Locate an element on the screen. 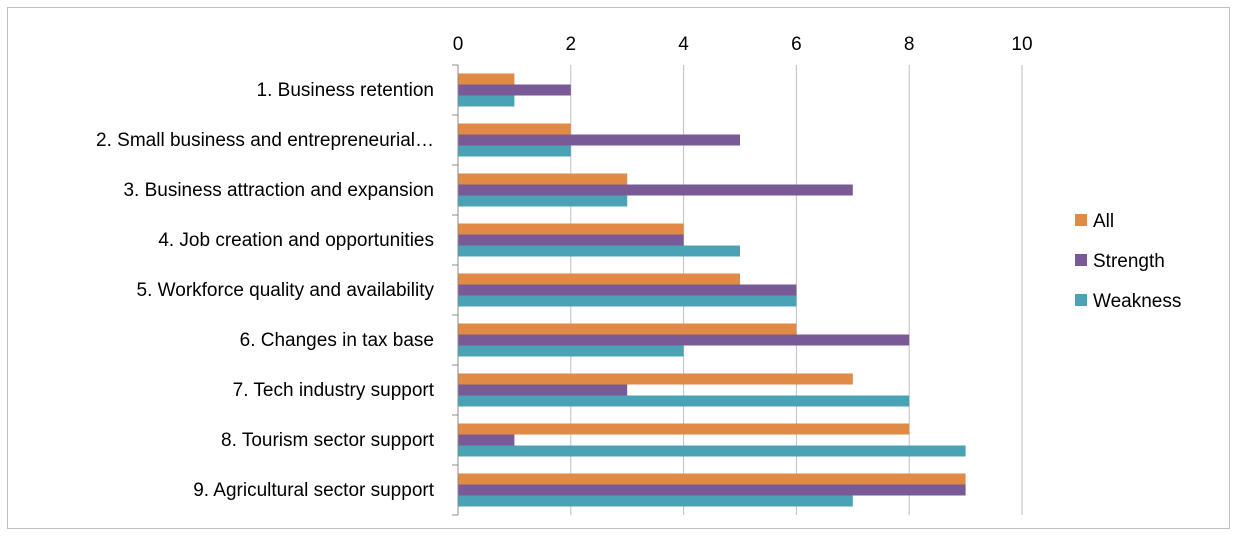 The height and width of the screenshot is (537, 1238). x-tick-label: 0 is located at coordinates (458, 44).